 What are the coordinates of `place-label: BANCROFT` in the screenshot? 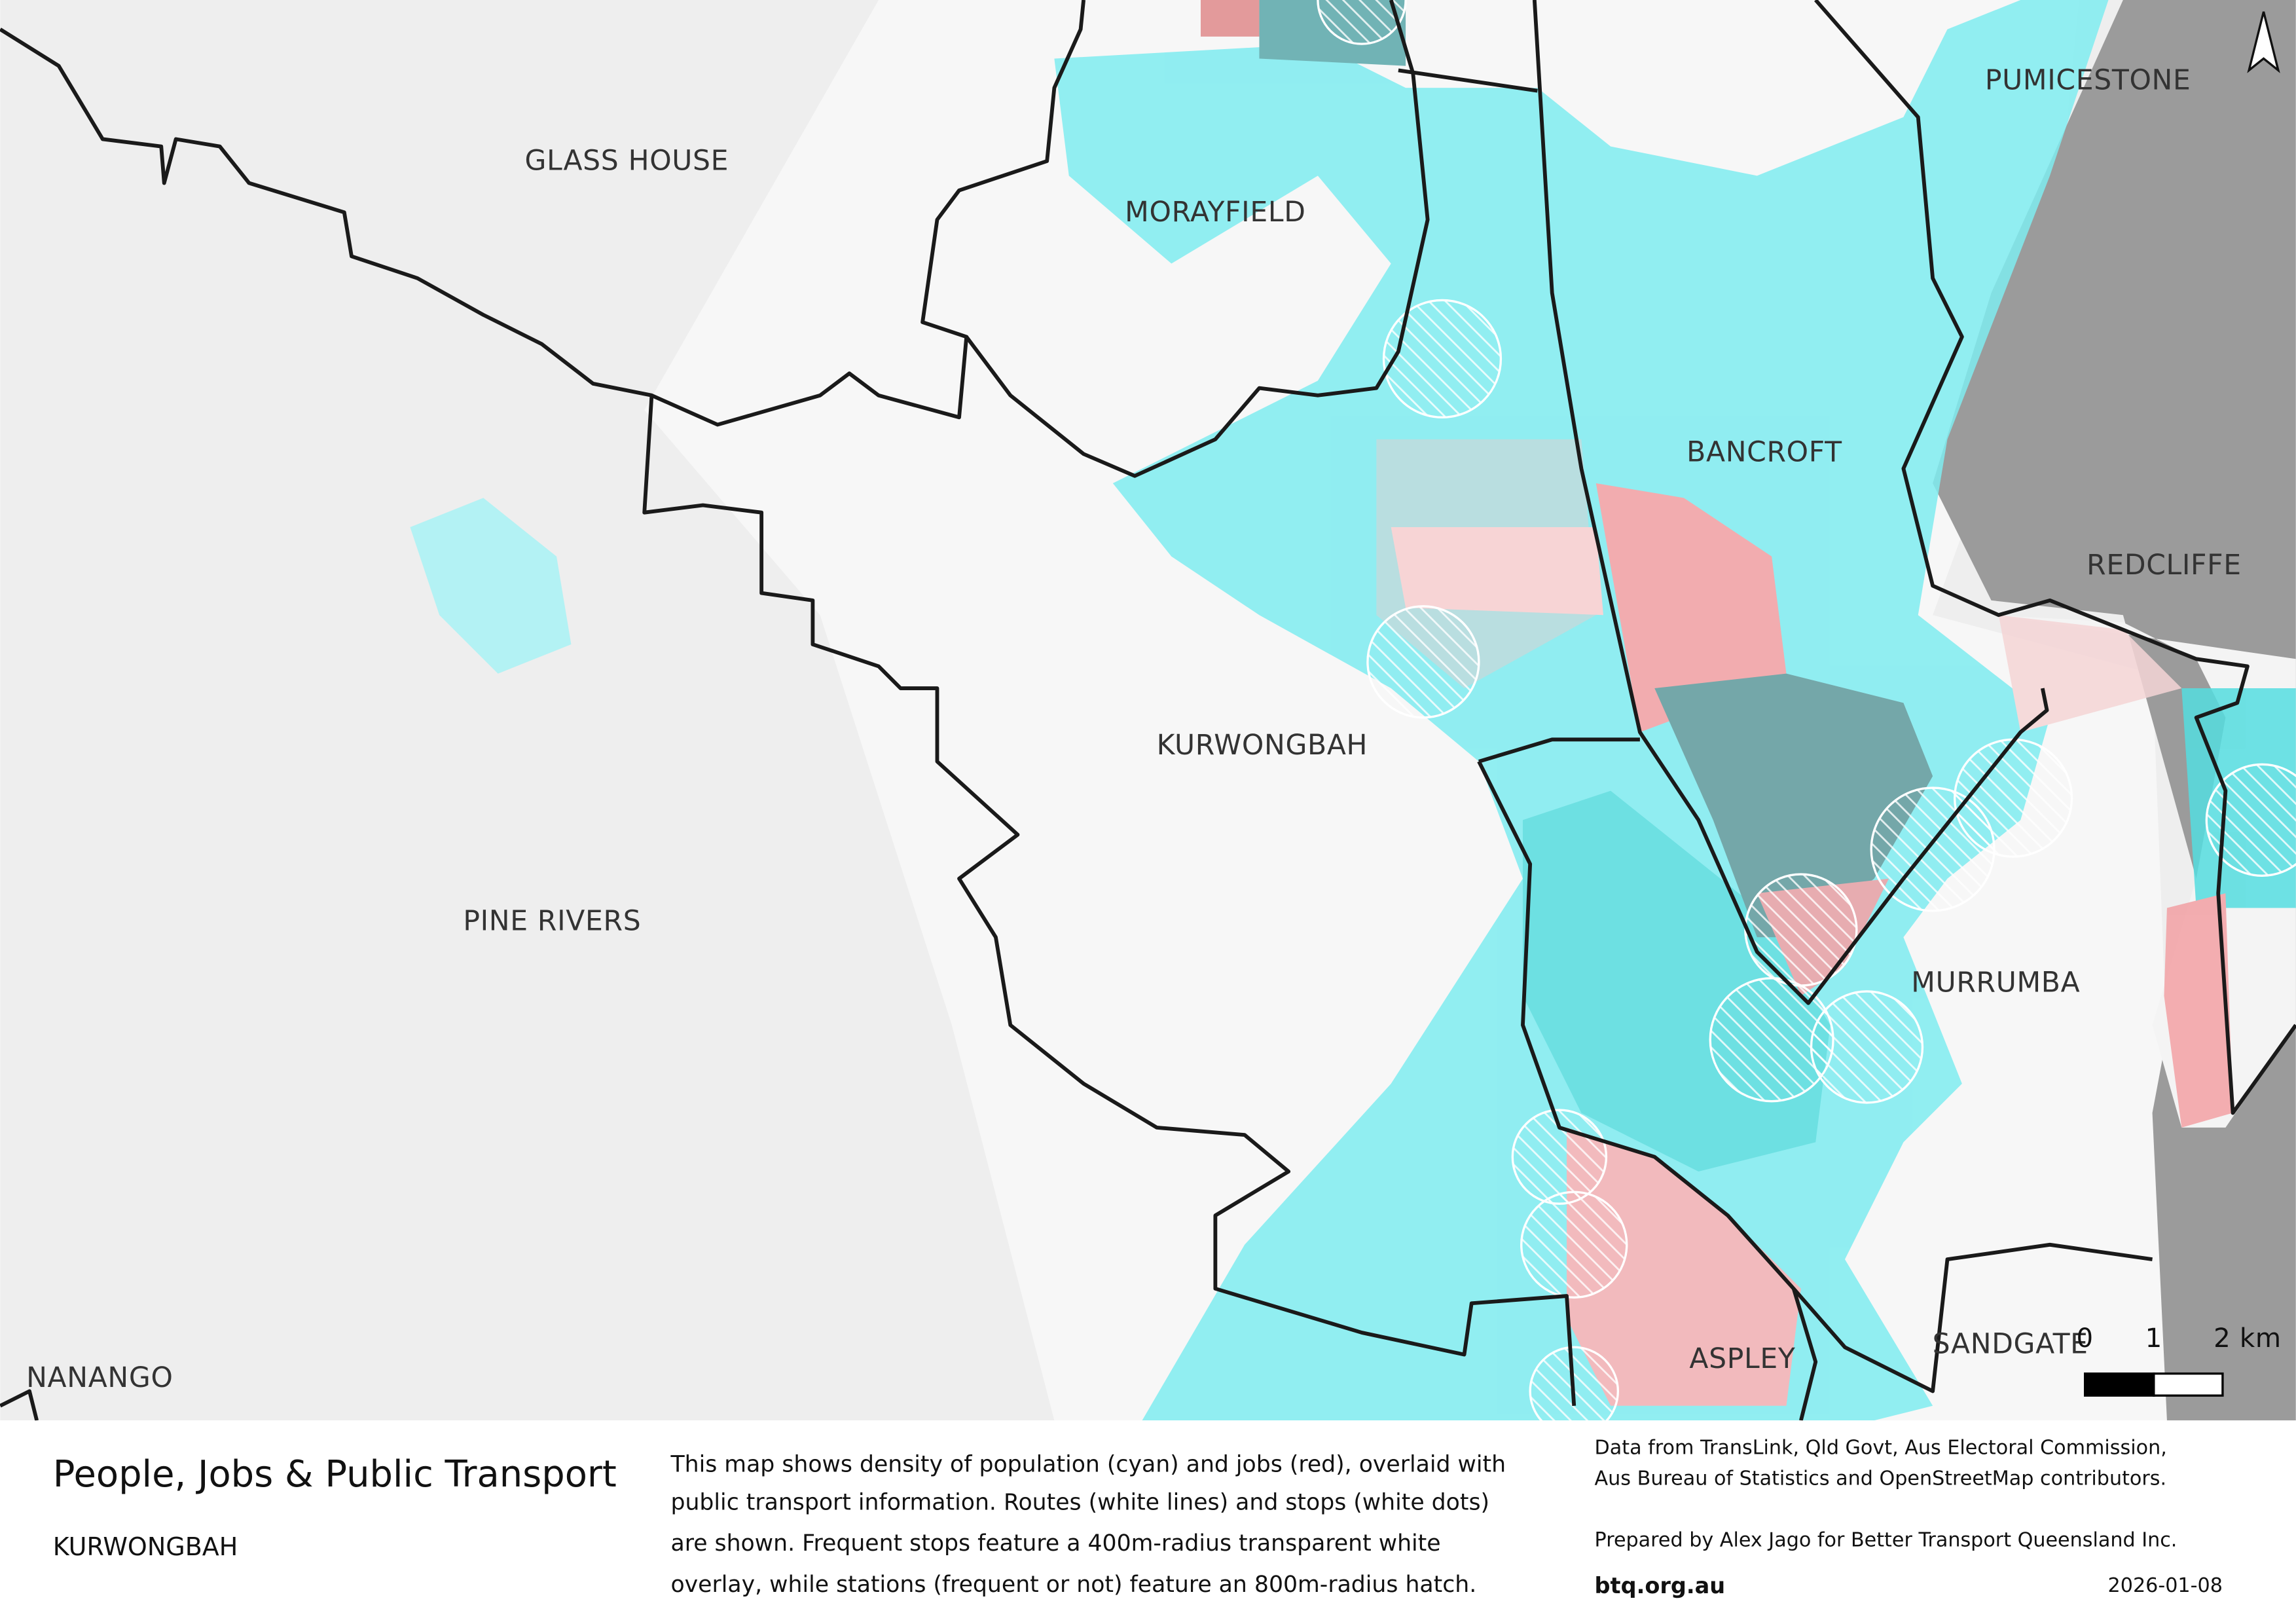 It's located at (1764, 453).